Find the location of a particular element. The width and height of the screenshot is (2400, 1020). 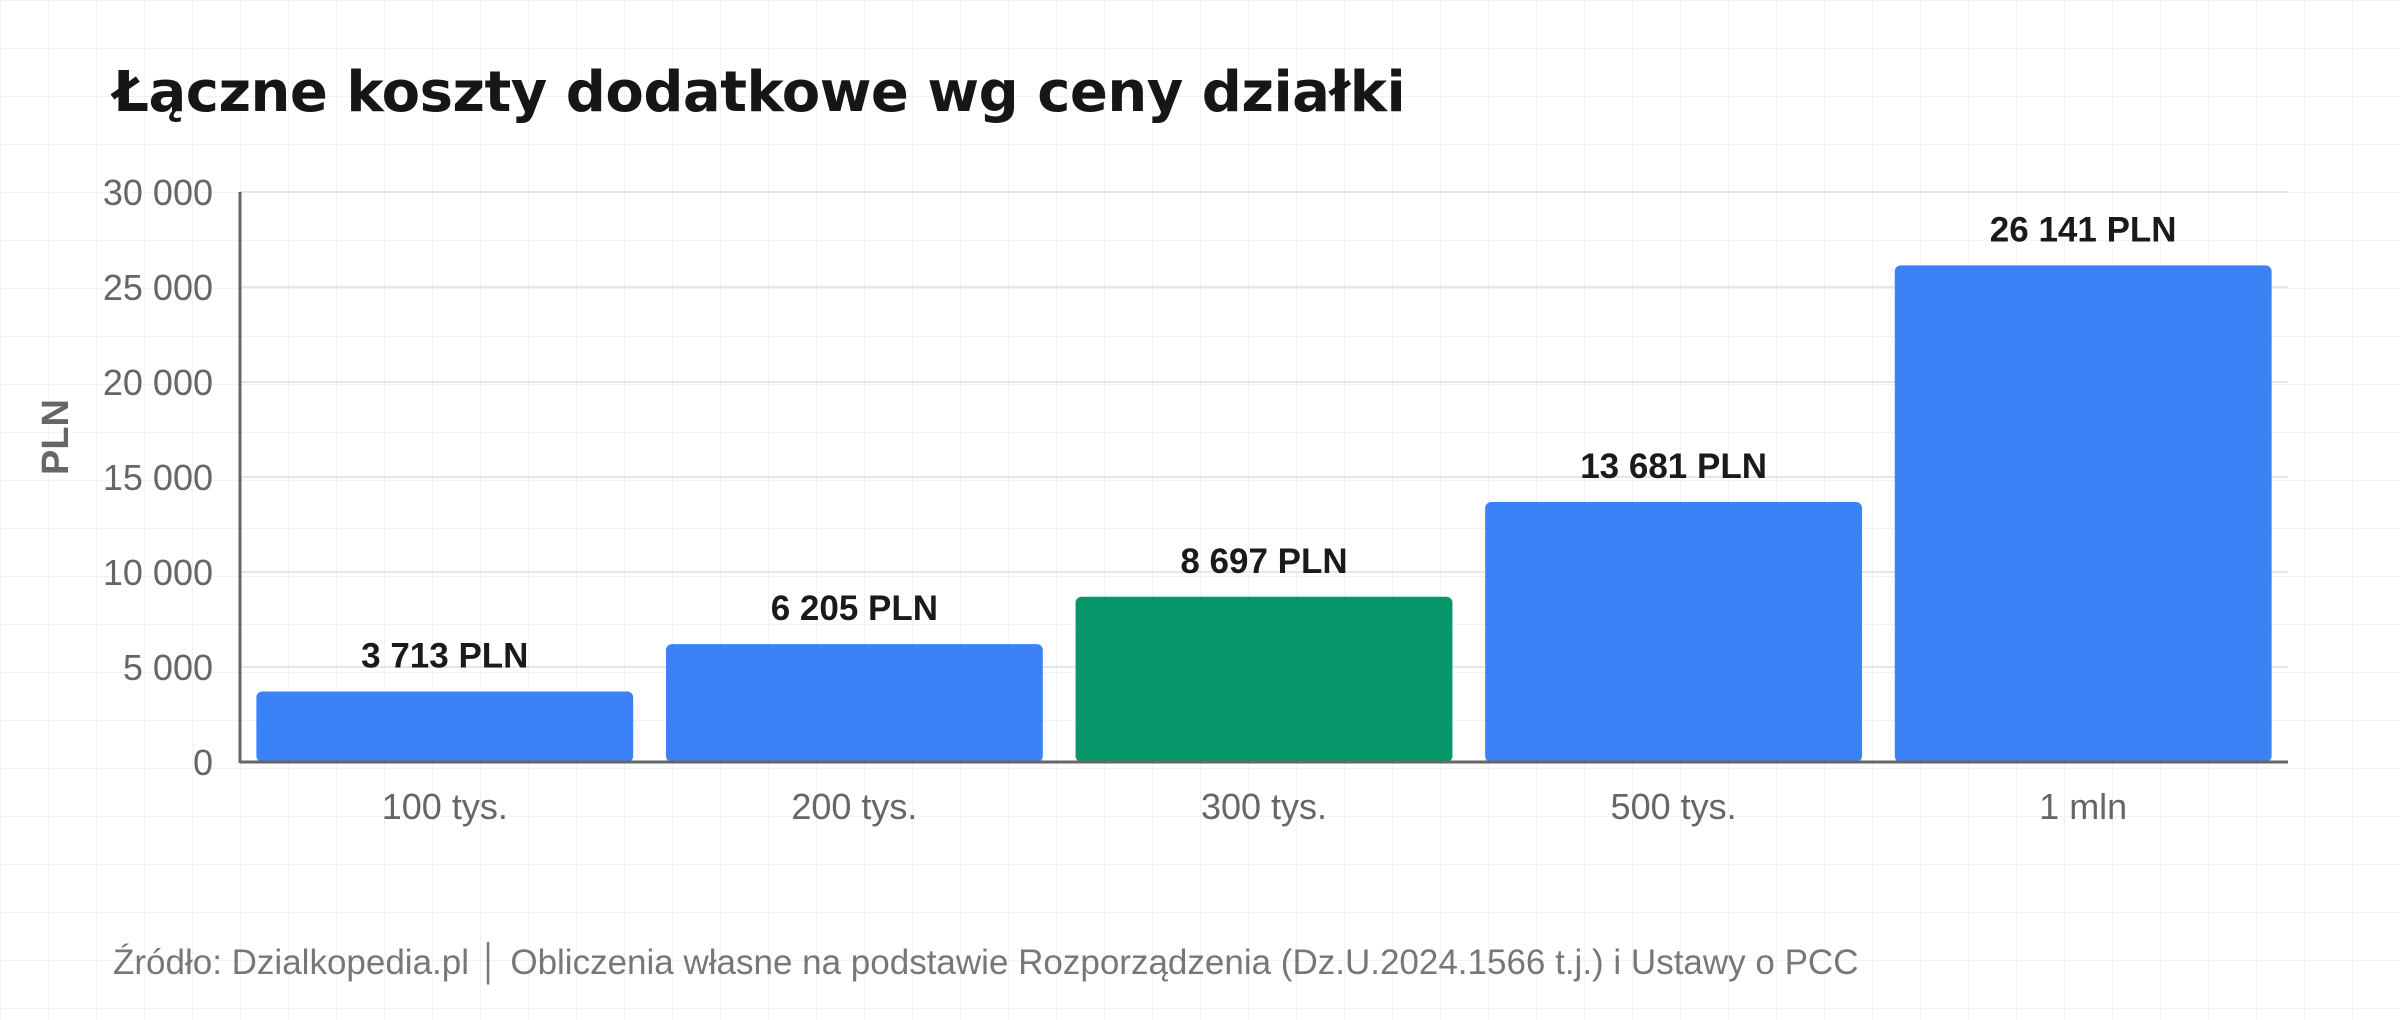

y-tick-label: 0 is located at coordinates (203, 762).